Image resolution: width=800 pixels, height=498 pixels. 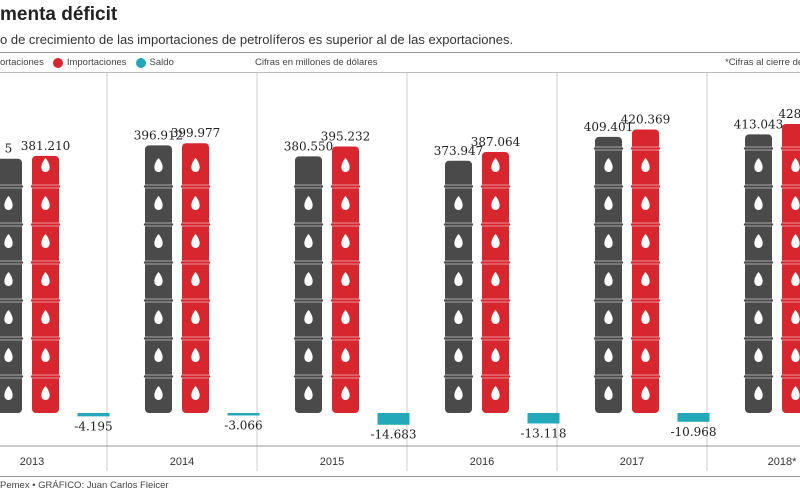 I want to click on bar-imports-body, so click(x=645, y=271).